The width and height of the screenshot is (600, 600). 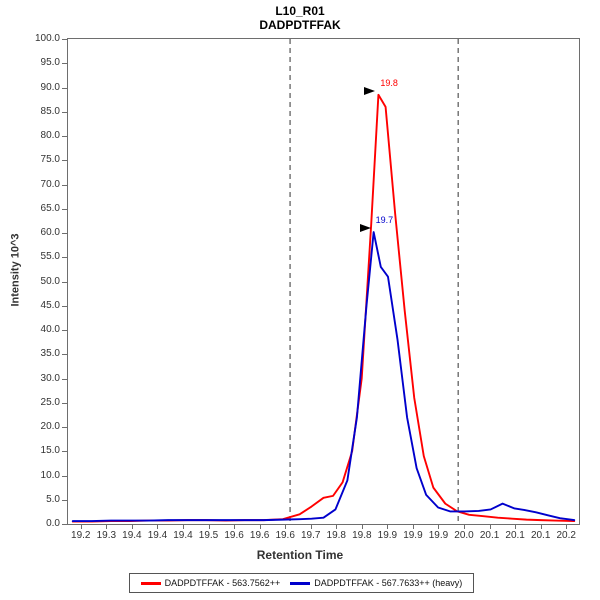 I want to click on peak-label-light: 19.8, so click(x=389, y=82).